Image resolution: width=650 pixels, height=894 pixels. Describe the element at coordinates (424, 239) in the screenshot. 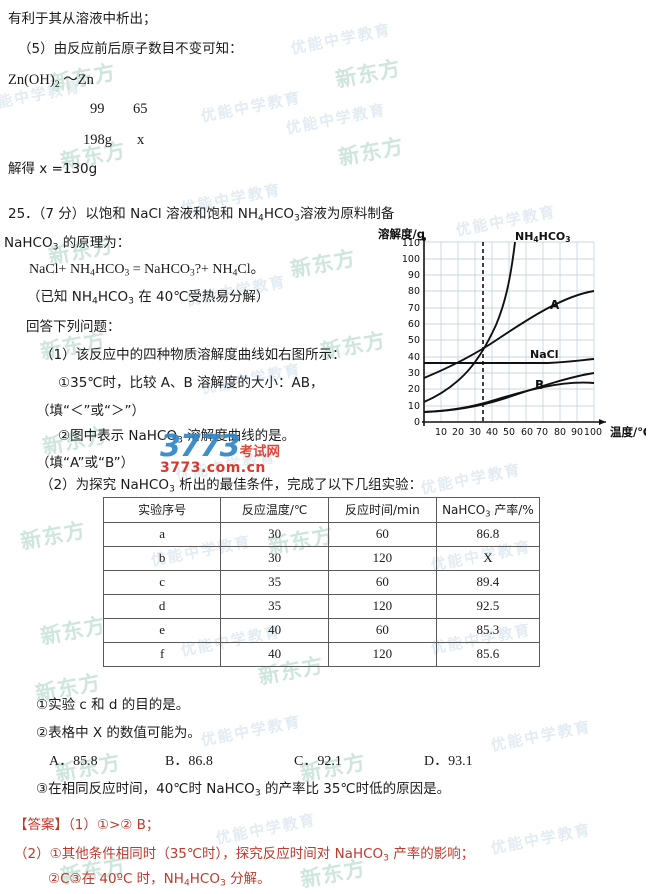

I see `y-axis-arrow` at that location.